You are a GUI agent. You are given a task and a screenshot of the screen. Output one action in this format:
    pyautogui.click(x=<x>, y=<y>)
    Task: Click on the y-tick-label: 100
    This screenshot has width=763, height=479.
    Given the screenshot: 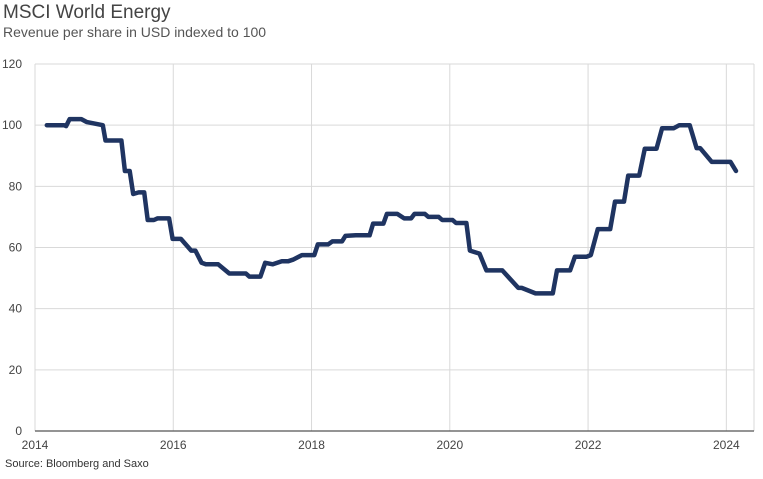 What is the action you would take?
    pyautogui.click(x=12, y=125)
    